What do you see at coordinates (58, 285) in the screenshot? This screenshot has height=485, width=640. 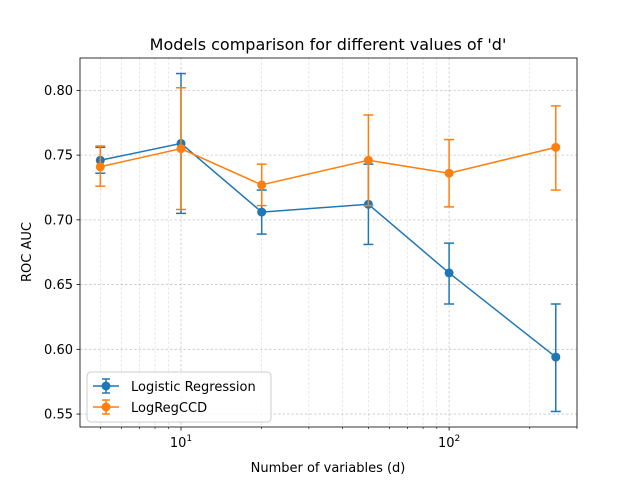 I see `y-tick-label: 0.65` at bounding box center [58, 285].